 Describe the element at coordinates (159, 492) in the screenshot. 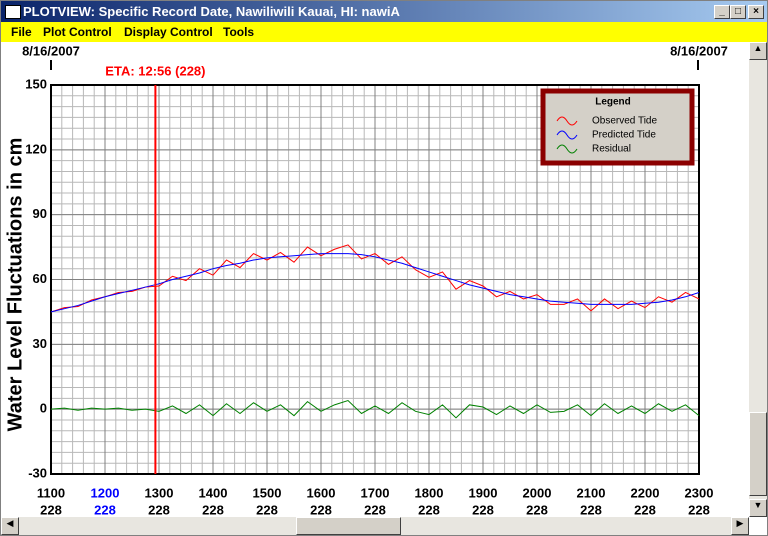

I see `x-tick-label: 1300` at that location.